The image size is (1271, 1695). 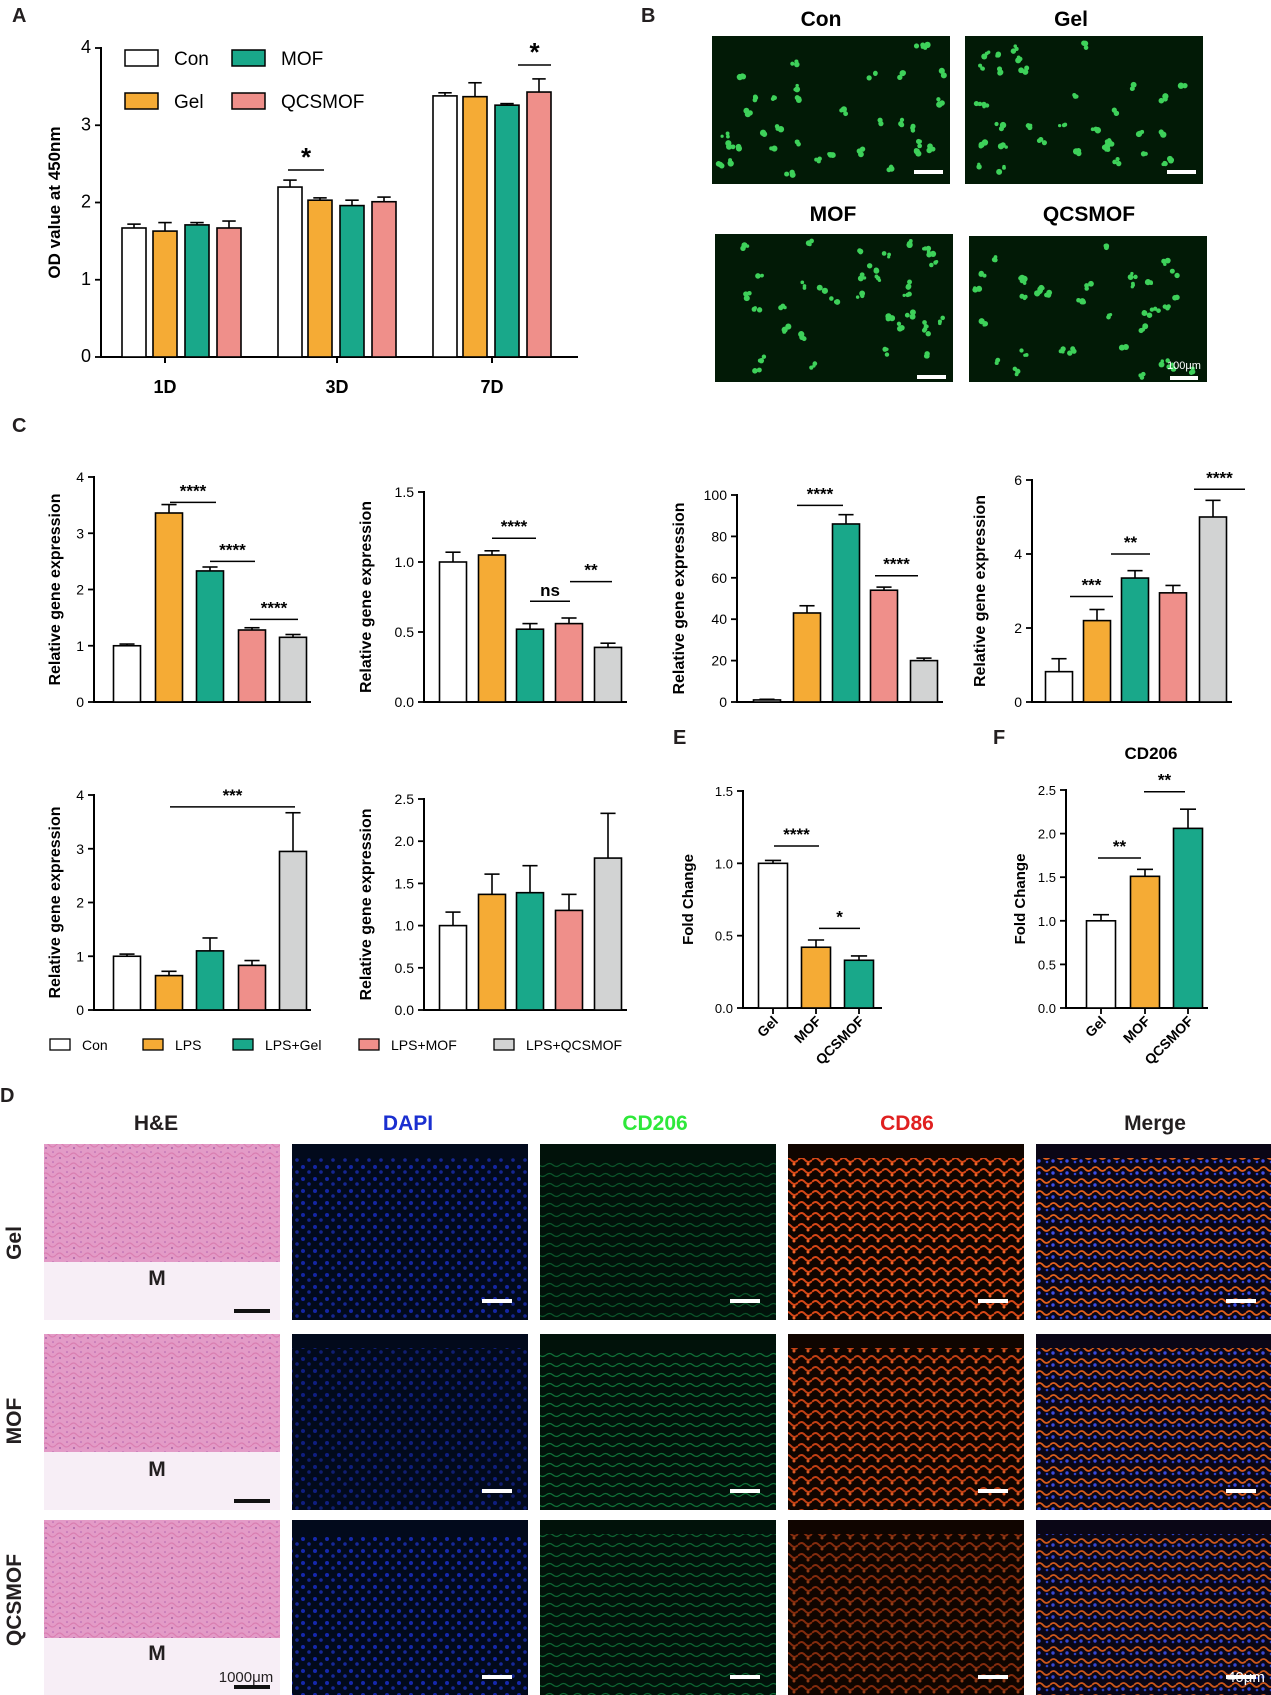 What do you see at coordinates (1018, 702) in the screenshot?
I see `y-tick-label: 0` at bounding box center [1018, 702].